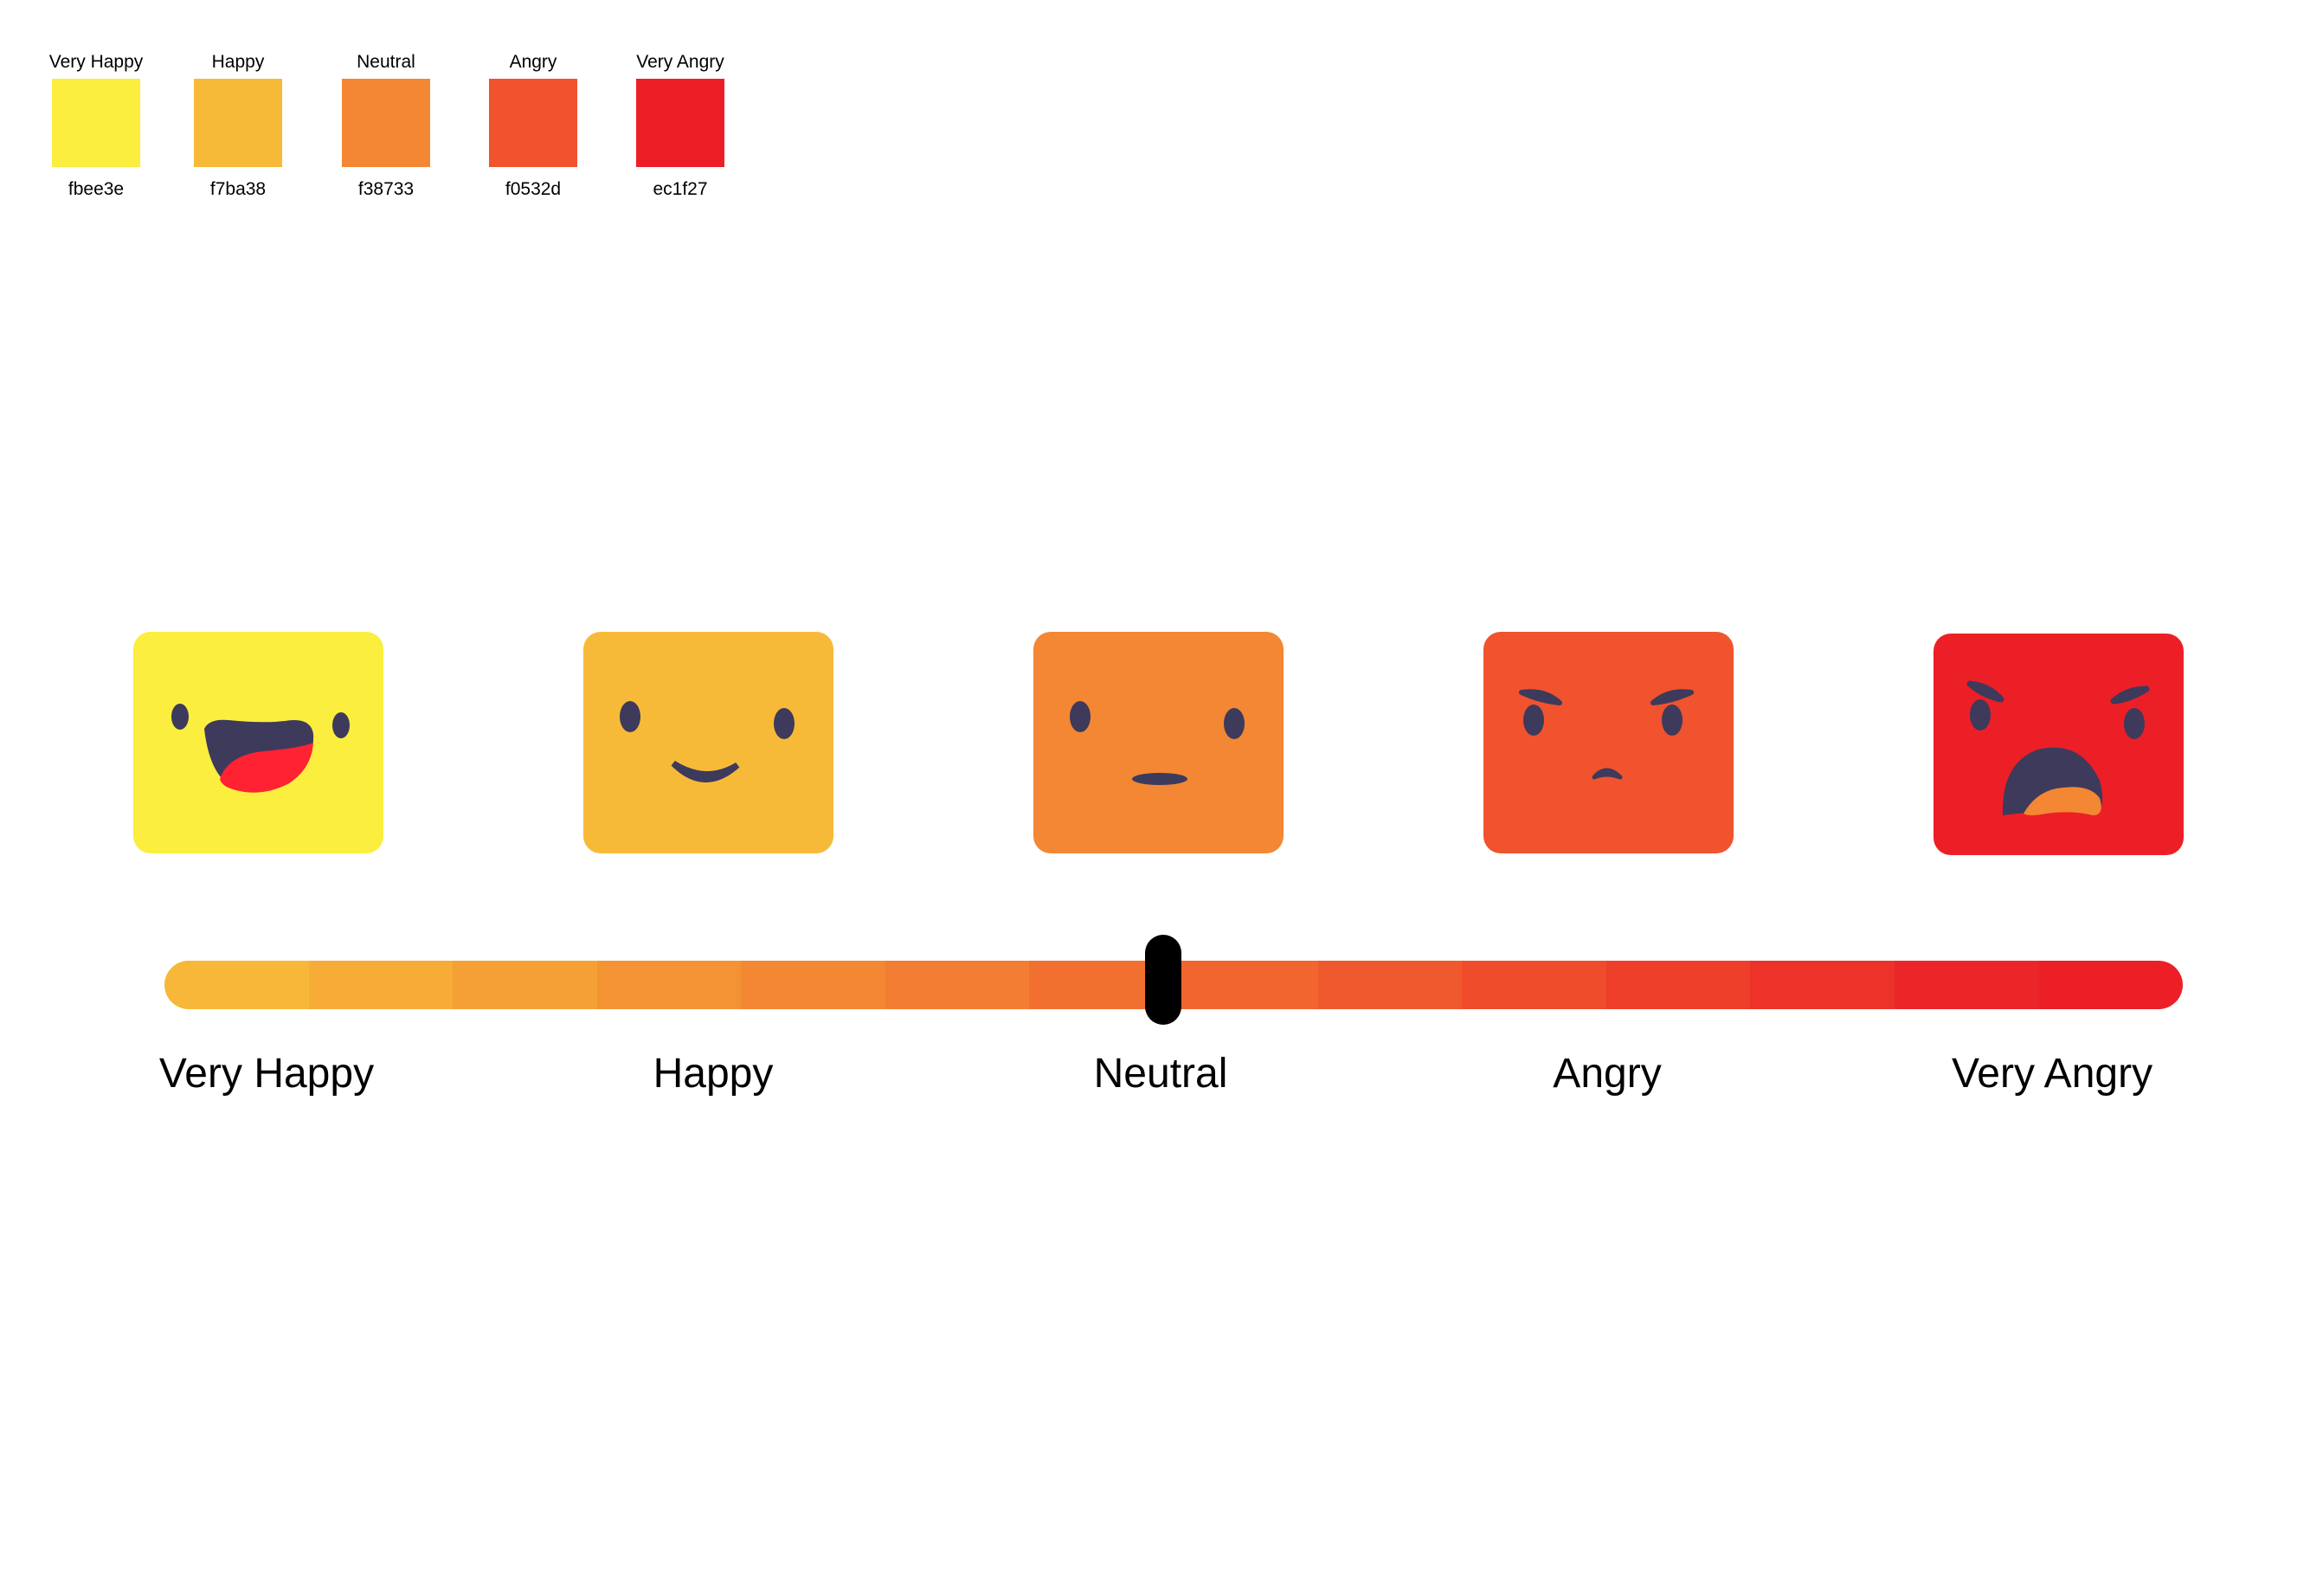  Describe the element at coordinates (681, 189) in the screenshot. I see `swatch-hex-code: ec1f27` at that location.